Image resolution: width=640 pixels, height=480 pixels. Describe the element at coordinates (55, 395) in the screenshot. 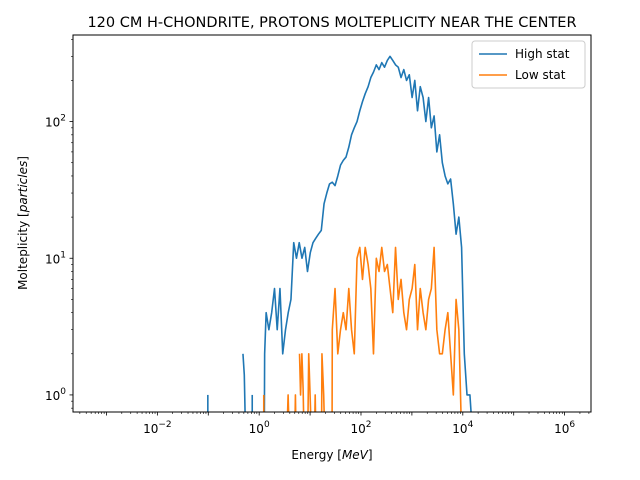

I see `y-tick-label: 10⁰` at that location.